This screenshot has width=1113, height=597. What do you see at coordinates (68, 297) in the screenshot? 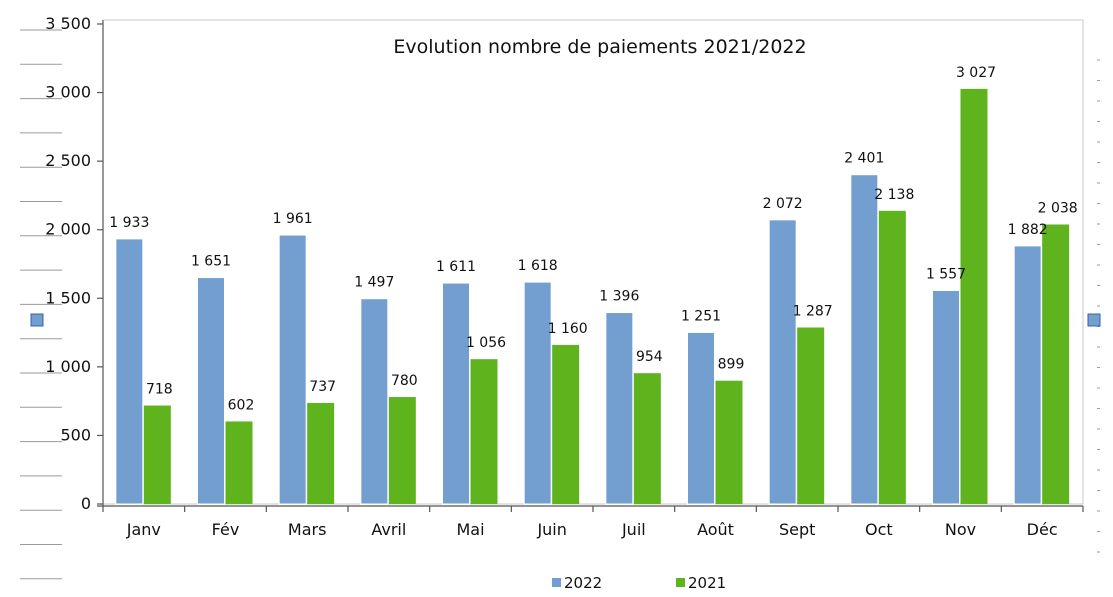
I see `y-tick-label: 1 500` at bounding box center [68, 297].